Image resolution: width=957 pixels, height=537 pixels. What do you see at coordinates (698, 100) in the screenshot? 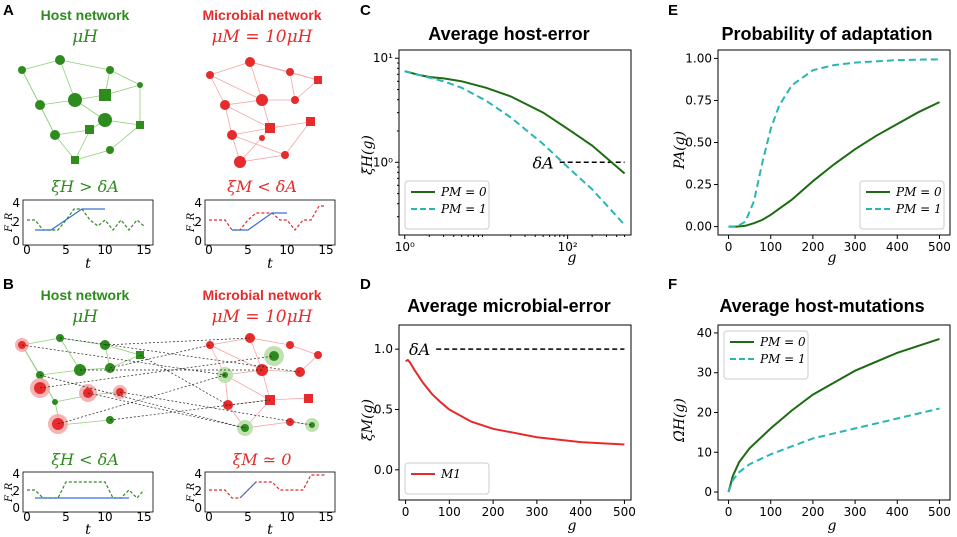
I see `y-tick-label: 0.75` at bounding box center [698, 100].